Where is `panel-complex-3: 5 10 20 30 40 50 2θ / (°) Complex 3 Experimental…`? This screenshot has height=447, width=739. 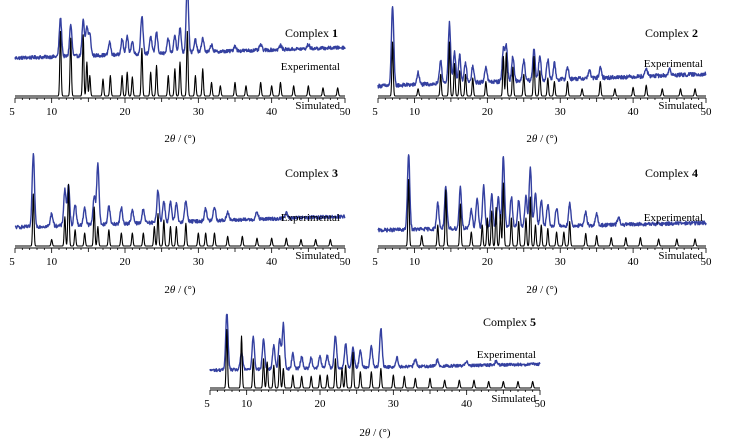 panel-complex-3: 5 10 20 30 40 50 2θ / (°) Complex 3 Experimental… is located at coordinates (180, 224).